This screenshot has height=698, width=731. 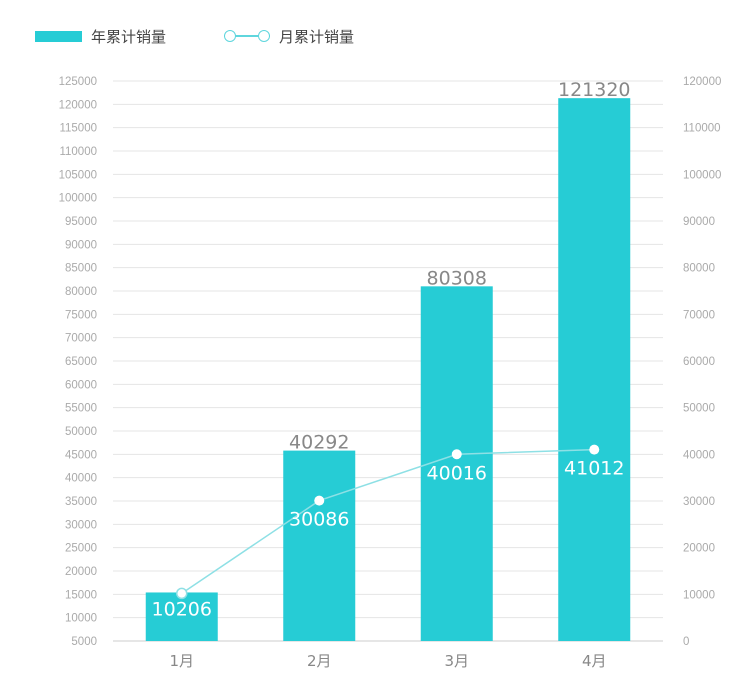 I want to click on left-axis-tick-label: 45000, so click(x=81, y=455).